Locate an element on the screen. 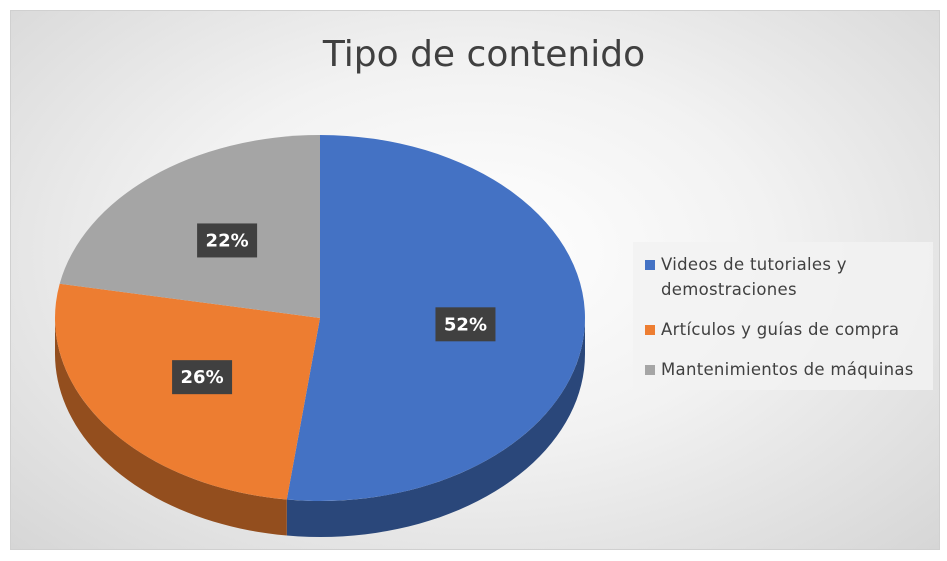 This screenshot has height=561, width=947. chart-title: Tipo de contenido is located at coordinates (483, 54).